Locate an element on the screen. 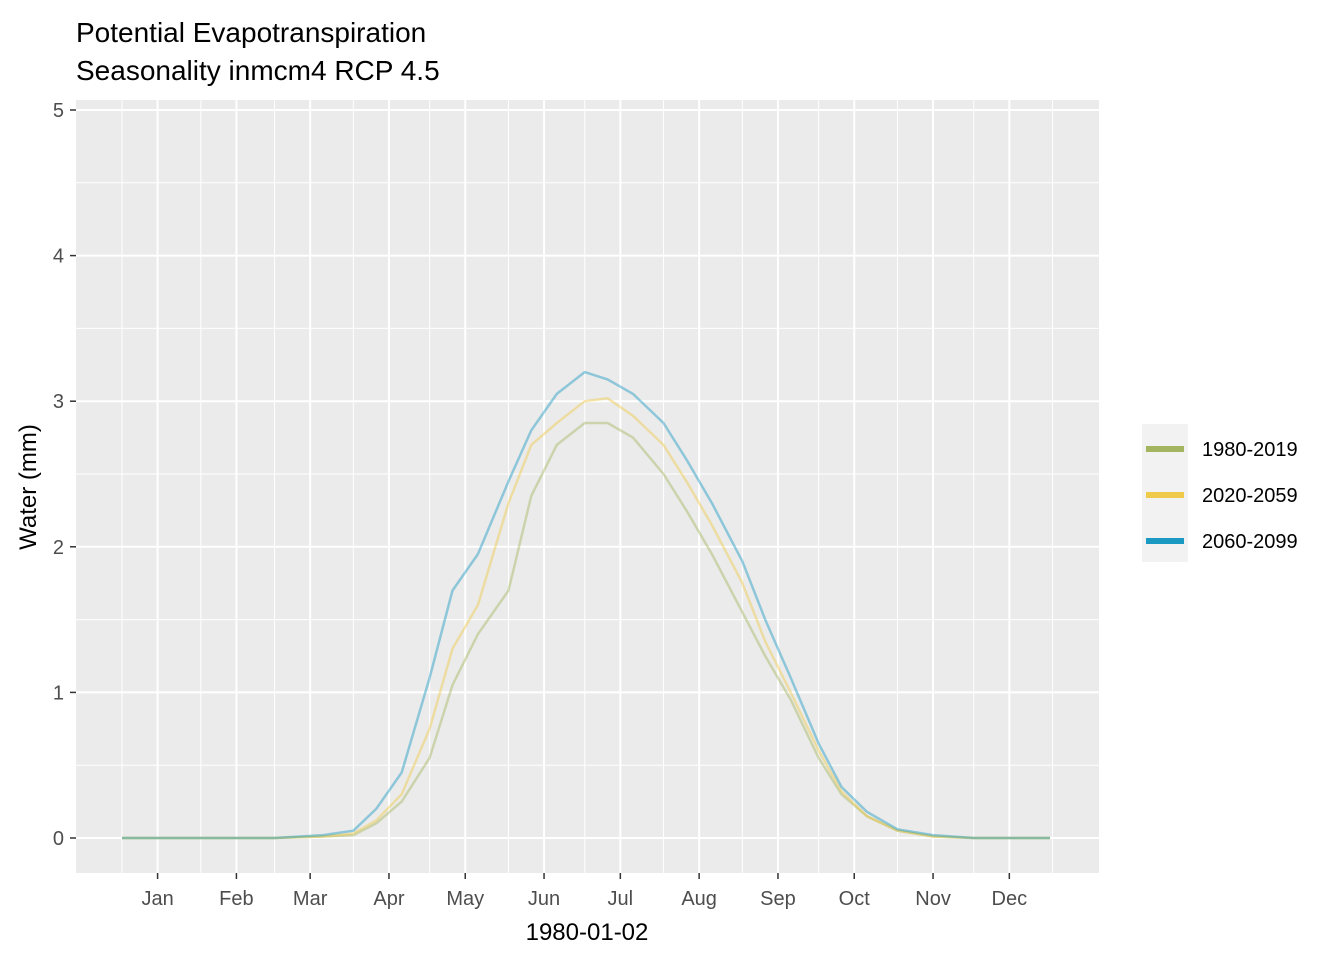 The width and height of the screenshot is (1344, 960). legend: 1980-2019 2020-2059 2060-2099 is located at coordinates (1220, 493).